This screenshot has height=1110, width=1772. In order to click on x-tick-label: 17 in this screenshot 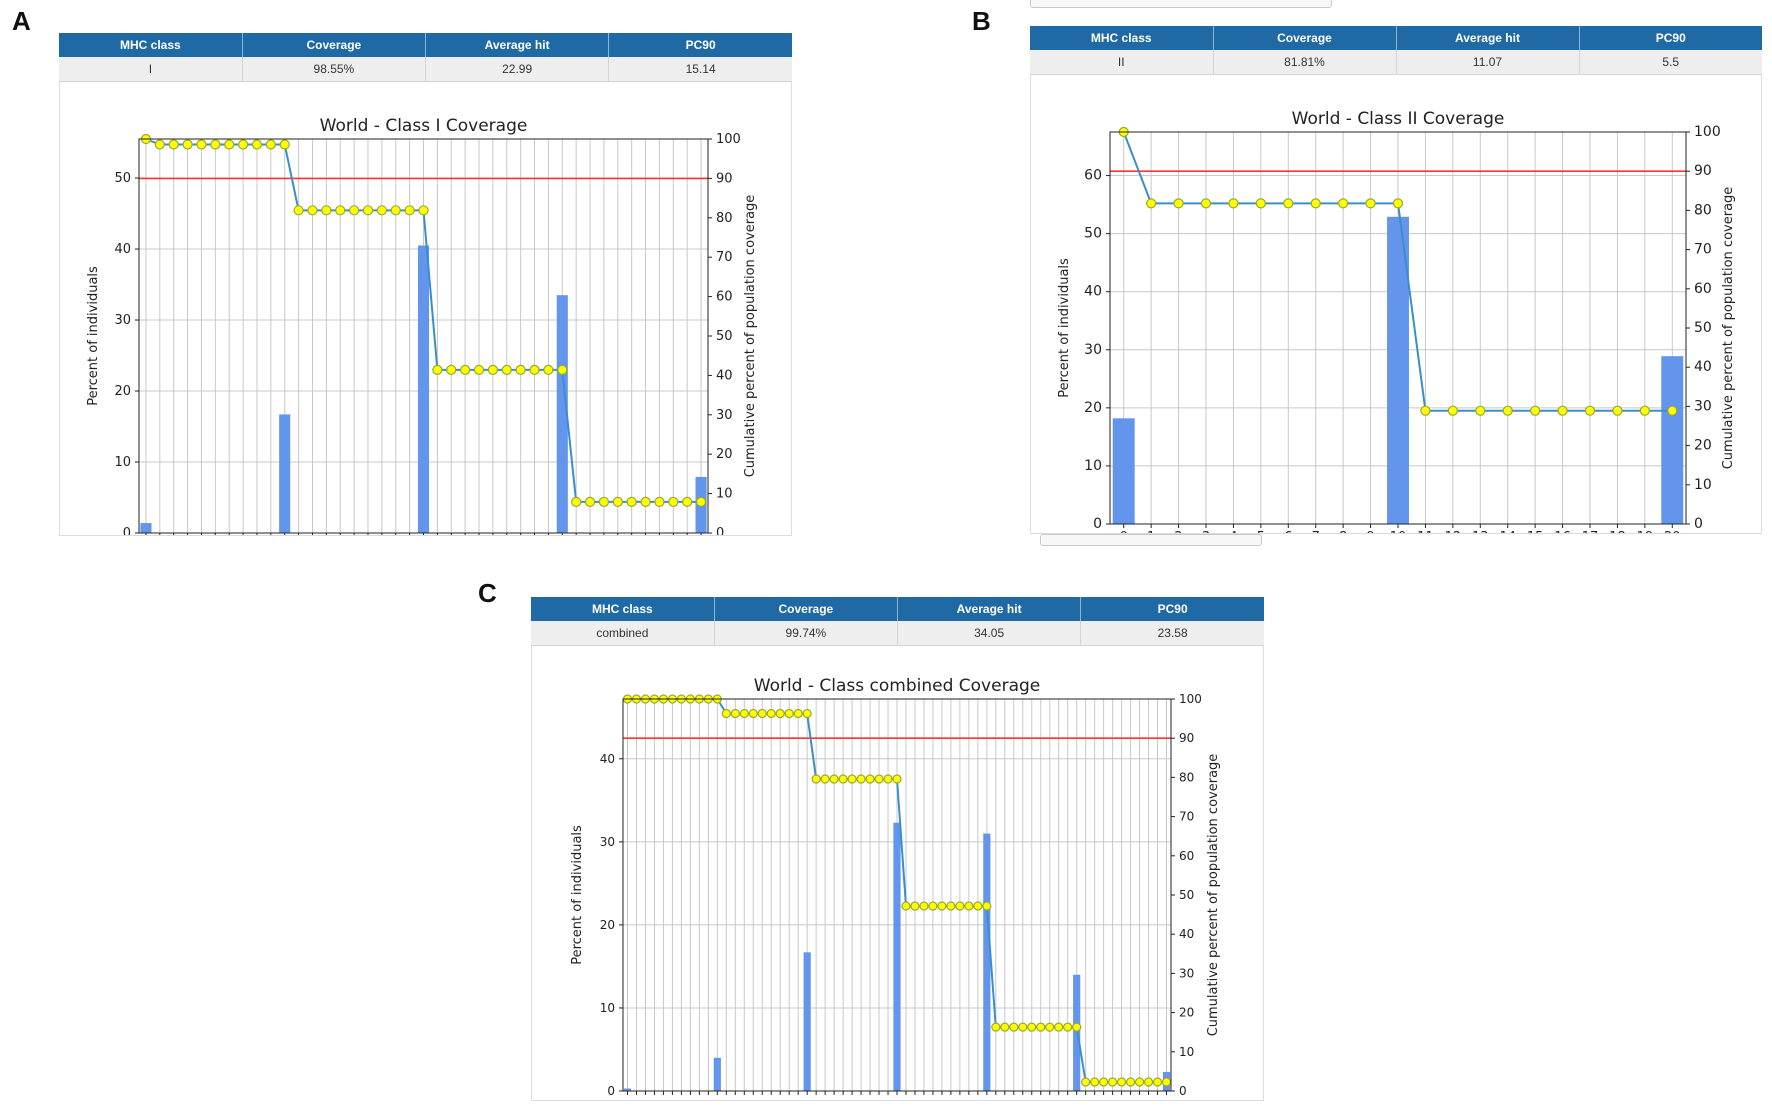, I will do `click(780, 1099)`.